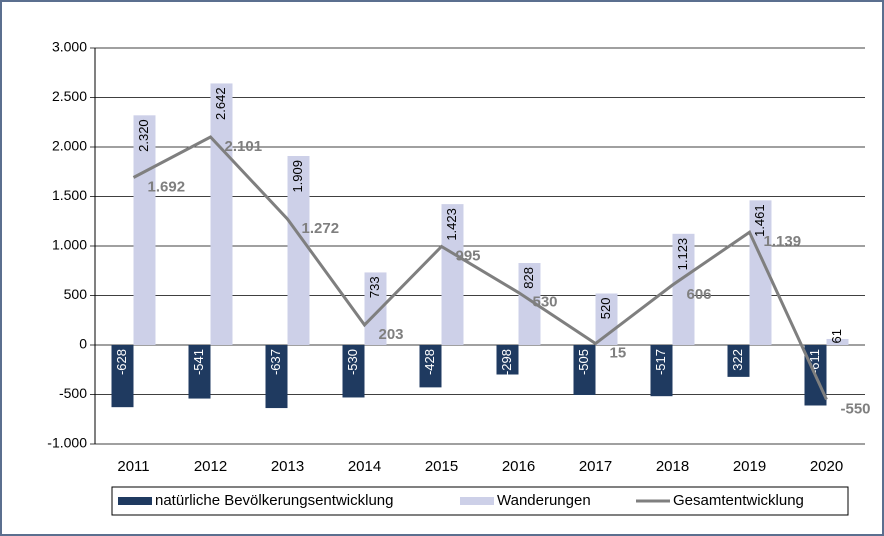 This screenshot has width=884, height=536. Describe the element at coordinates (545, 301) in the screenshot. I see `line-label: 530` at that location.